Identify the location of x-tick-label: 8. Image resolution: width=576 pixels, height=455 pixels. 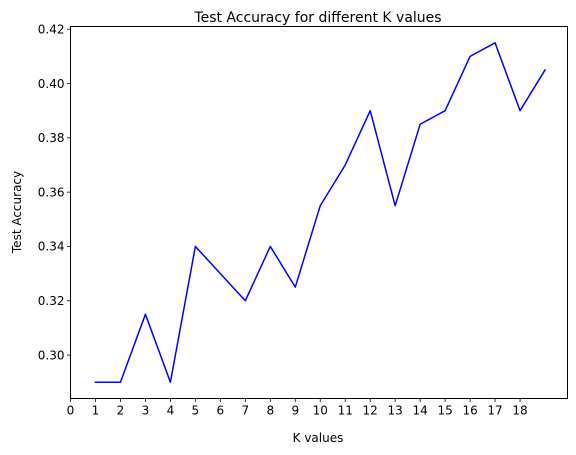
(270, 411).